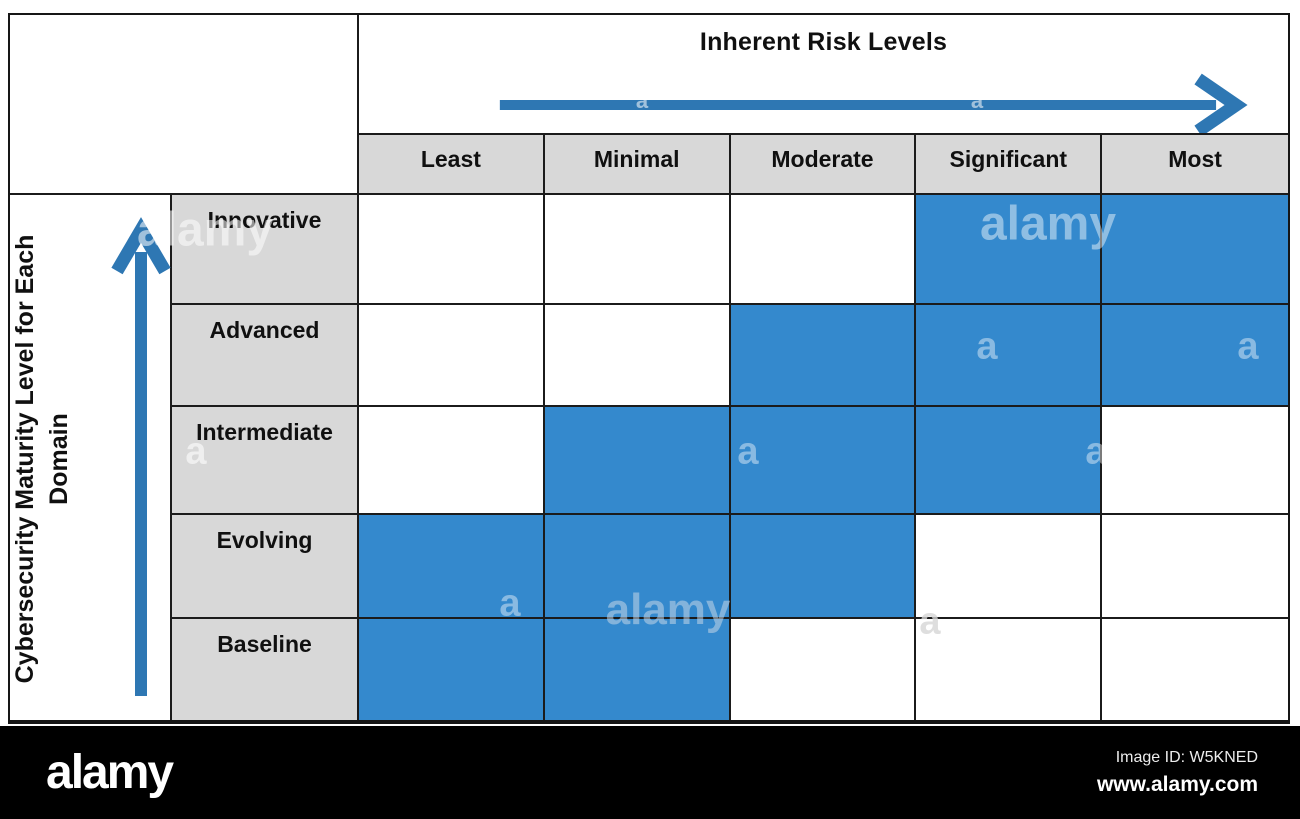 This screenshot has width=1300, height=819. Describe the element at coordinates (637, 669) in the screenshot. I see `matrix-cell-baseline-minimal` at that location.